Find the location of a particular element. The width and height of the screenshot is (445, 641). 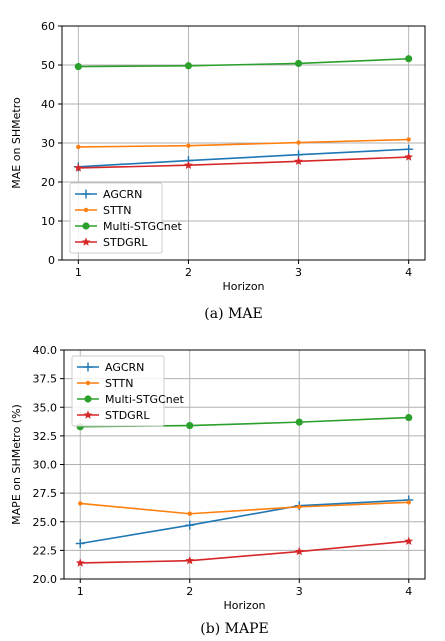

y-tick-label: 22.5 is located at coordinates (45, 550).